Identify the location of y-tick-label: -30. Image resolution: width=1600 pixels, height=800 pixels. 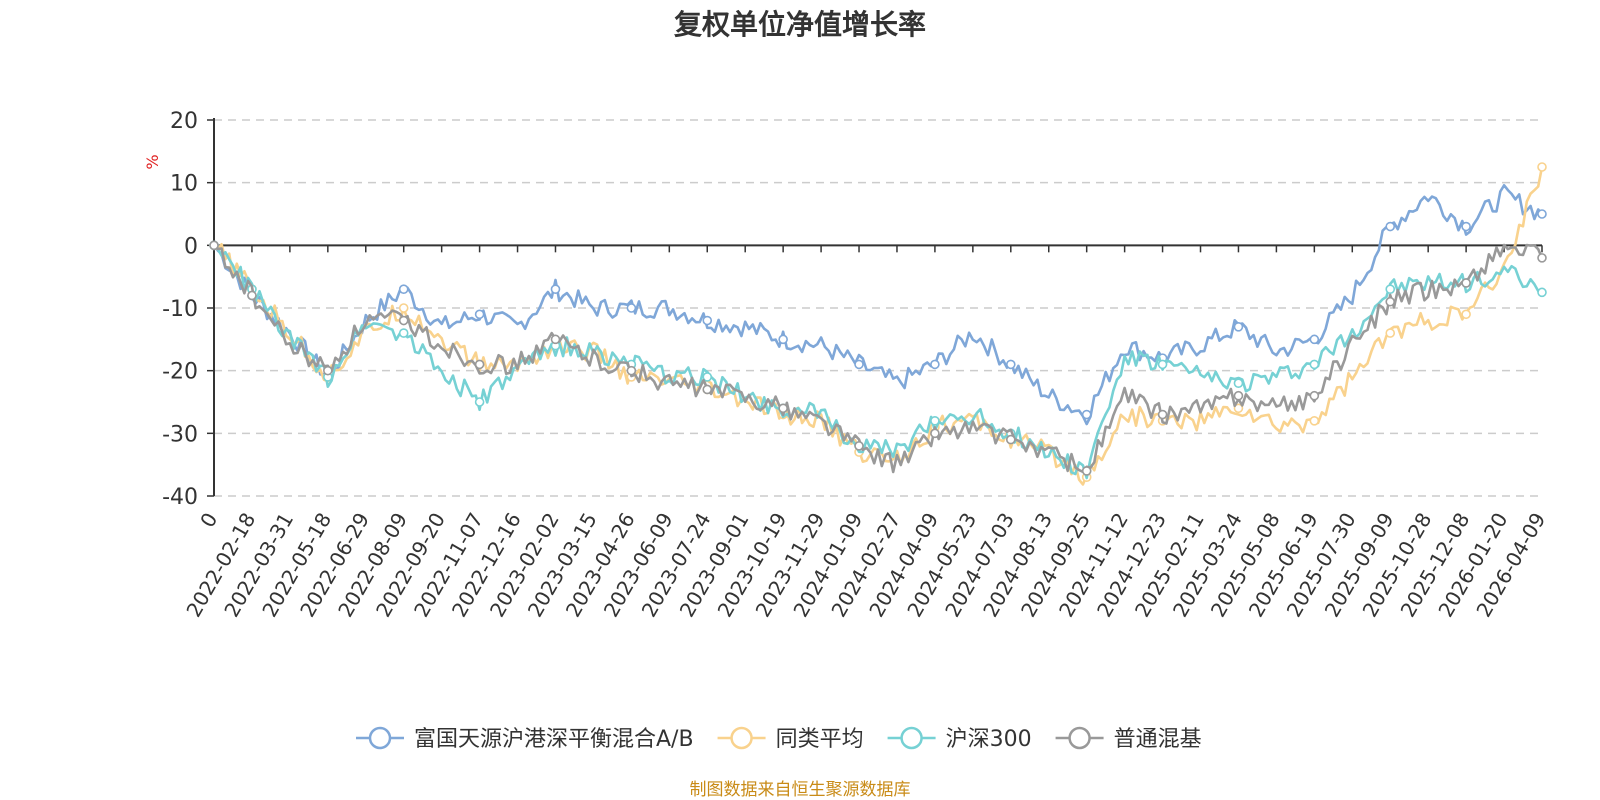
(180, 434).